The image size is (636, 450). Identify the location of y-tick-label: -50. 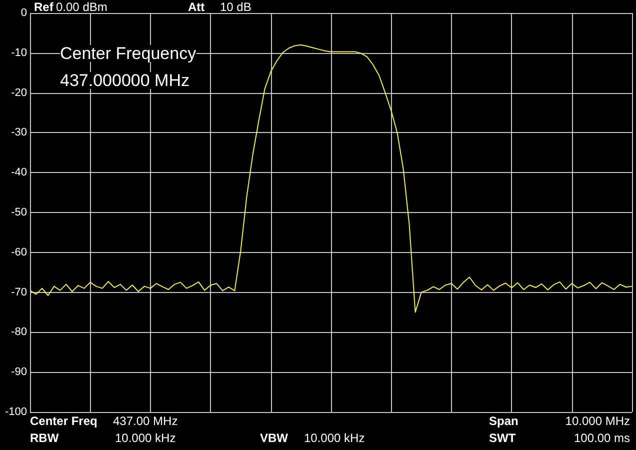
(19, 212).